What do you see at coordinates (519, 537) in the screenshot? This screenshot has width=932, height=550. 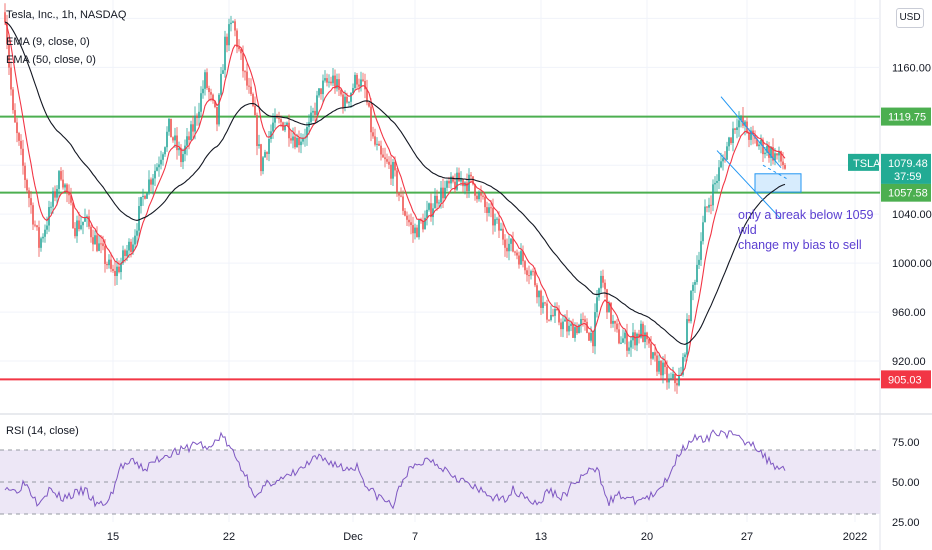 I see `time-axis: 1522Dec7132027202210` at bounding box center [519, 537].